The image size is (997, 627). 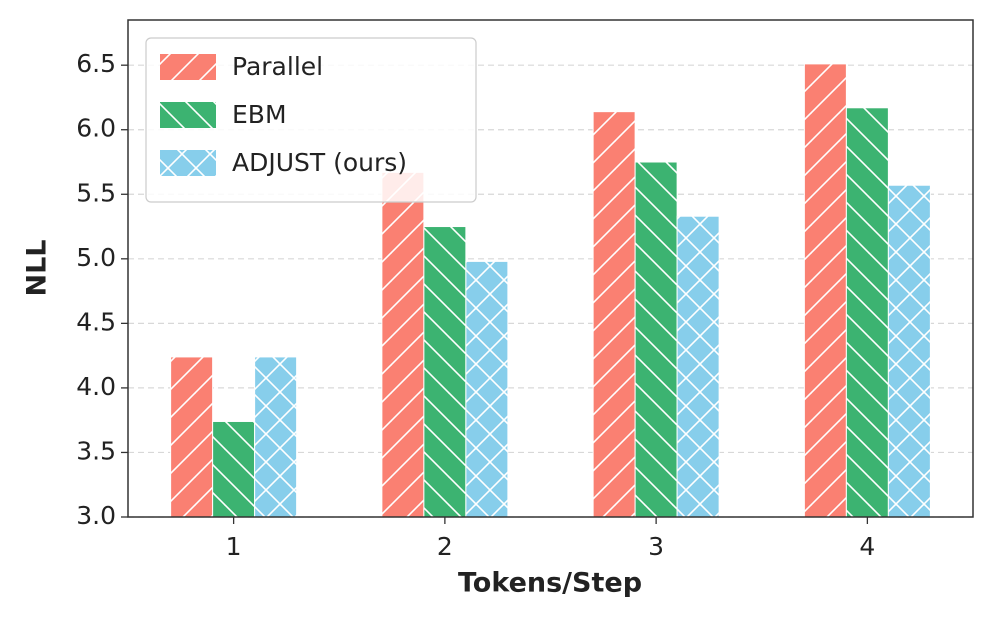 I want to click on legend-box, so click(x=311, y=120).